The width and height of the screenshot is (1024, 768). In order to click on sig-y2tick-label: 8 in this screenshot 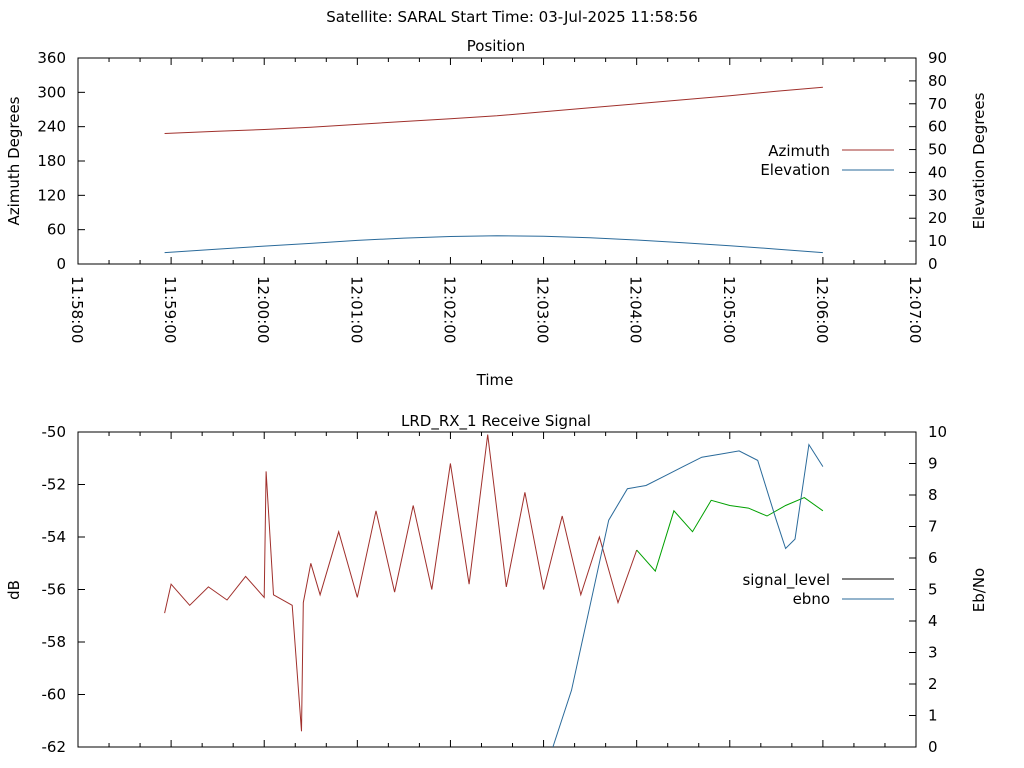, I will do `click(933, 495)`.